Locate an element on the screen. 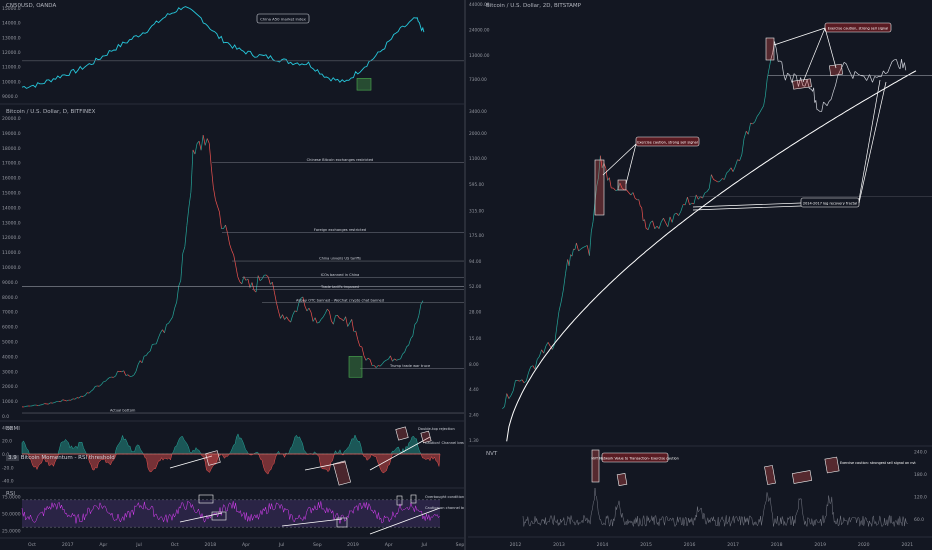 The width and height of the screenshot is (932, 550). bitstamp-y-tick-5: 2000.00 is located at coordinates (478, 134).